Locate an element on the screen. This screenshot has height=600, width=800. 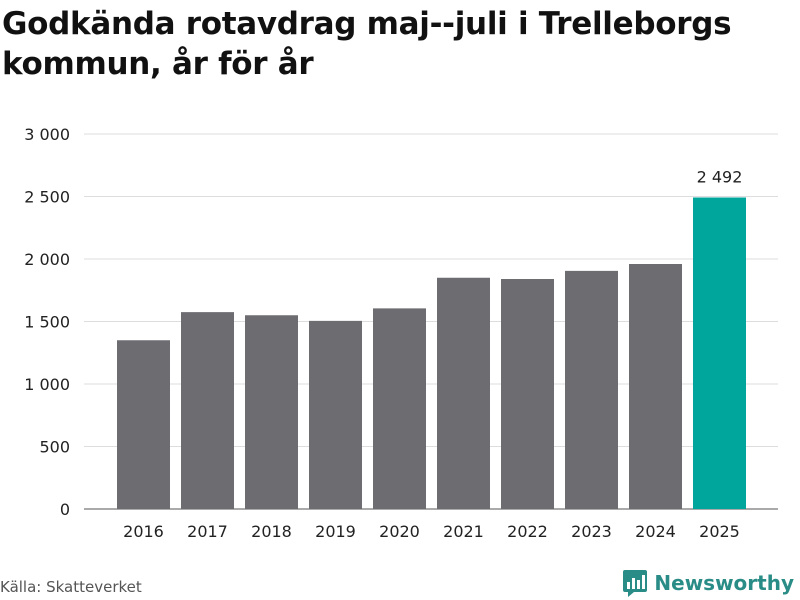
bar-2024 is located at coordinates (655, 386).